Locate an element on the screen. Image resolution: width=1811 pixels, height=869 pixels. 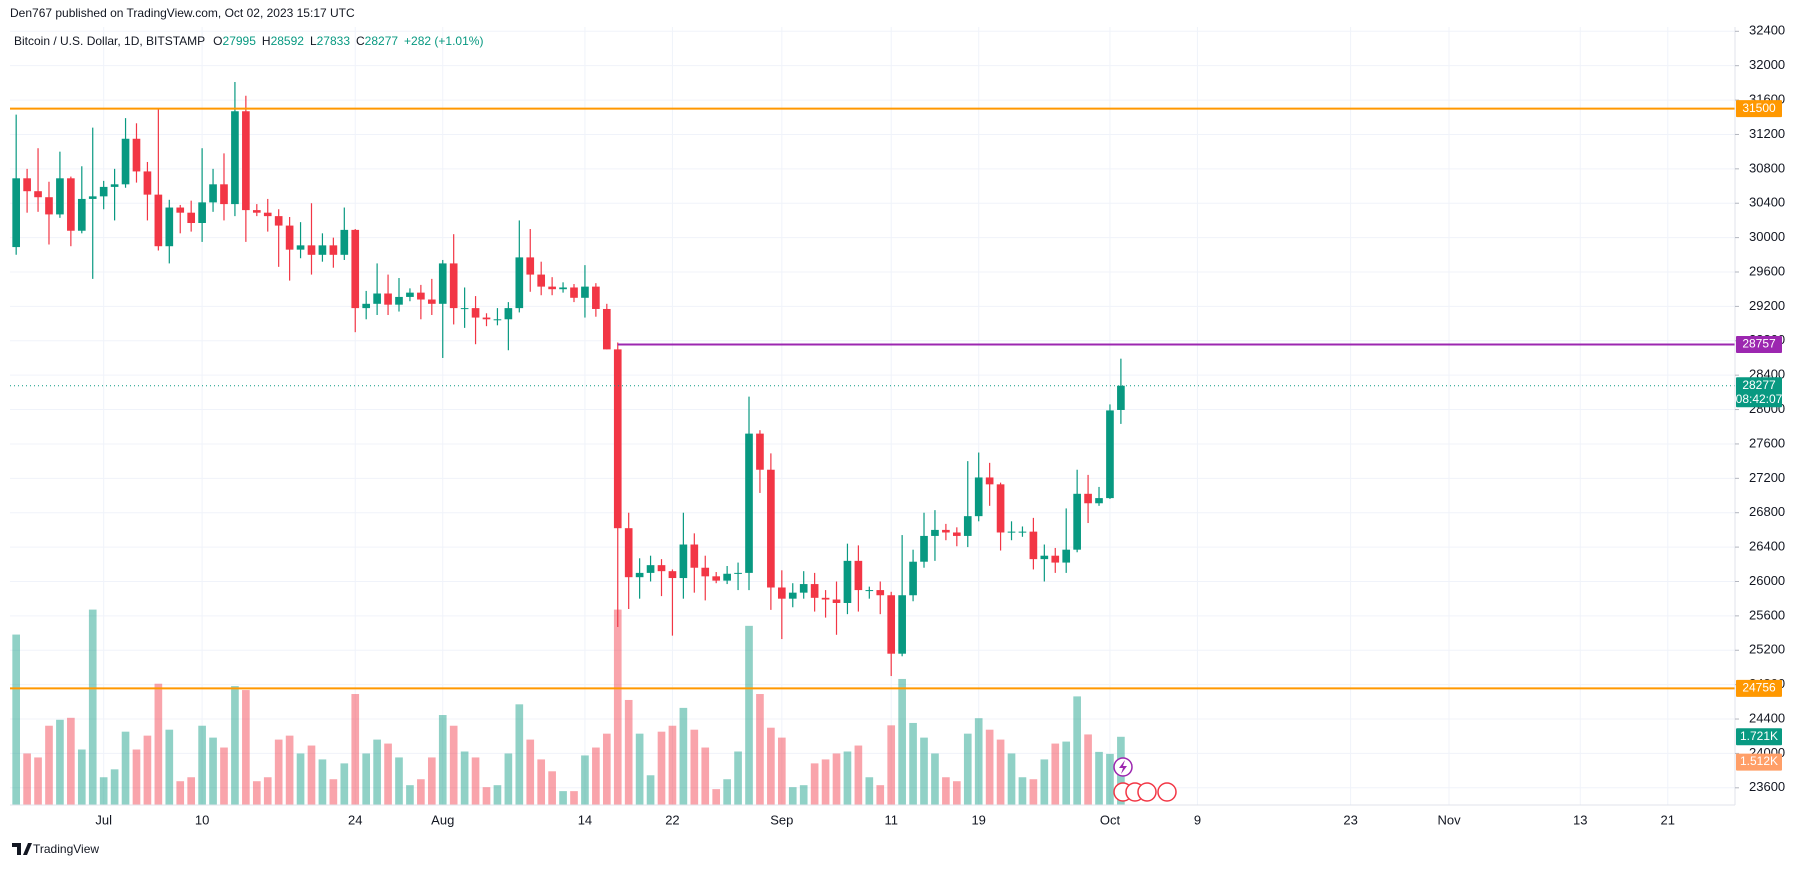
footer: TradingView is located at coordinates (55, 849).